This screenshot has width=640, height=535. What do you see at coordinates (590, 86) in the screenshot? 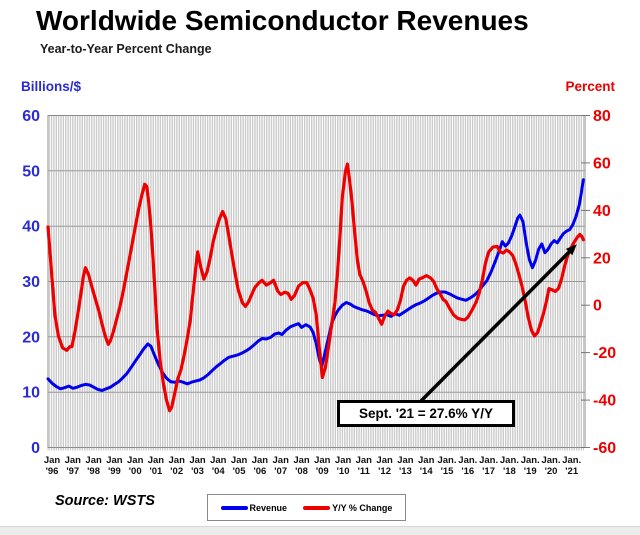
I see `right-axis-unit-label: Percent` at bounding box center [590, 86].